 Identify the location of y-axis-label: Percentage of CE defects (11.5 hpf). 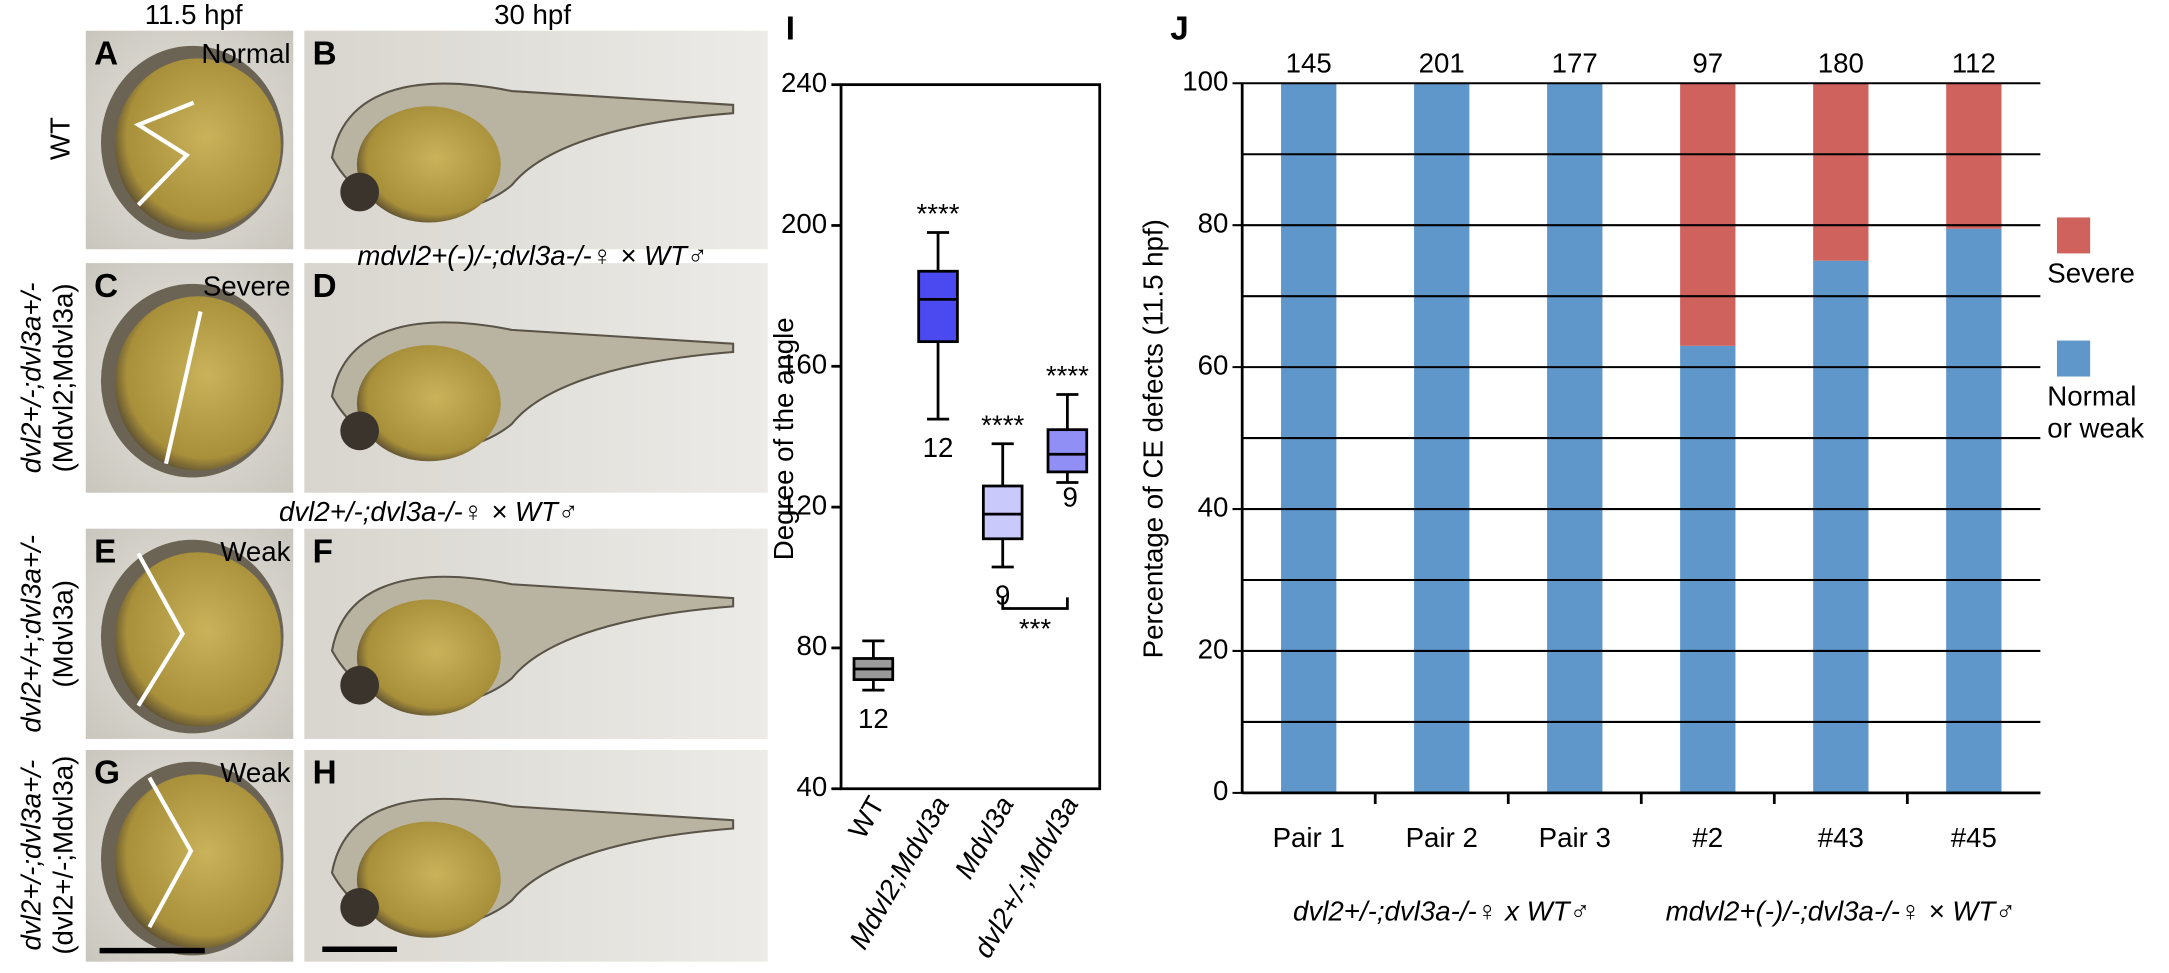
(1152, 438).